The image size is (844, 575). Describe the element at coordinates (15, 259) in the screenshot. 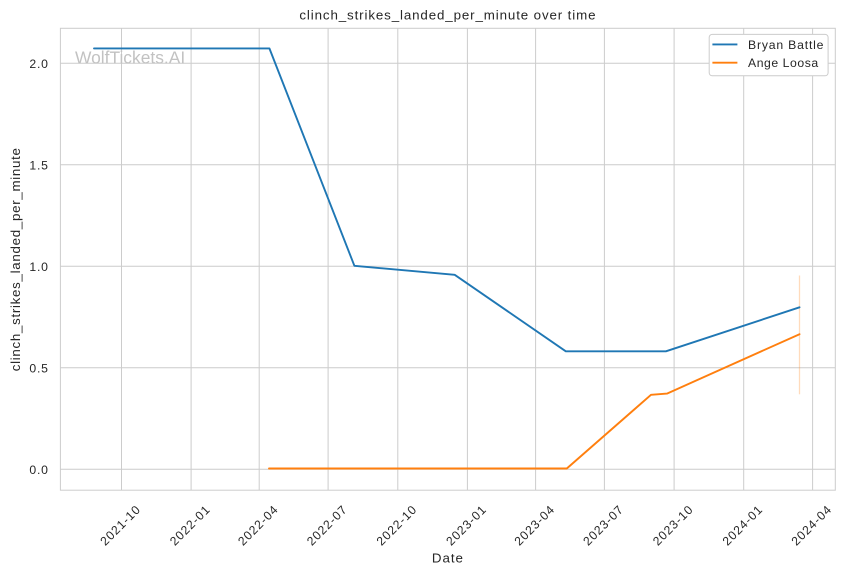

I see `svg-text:clinch_strikes_landed_per_minu: clinch_strikes_landed_per_minute` at that location.